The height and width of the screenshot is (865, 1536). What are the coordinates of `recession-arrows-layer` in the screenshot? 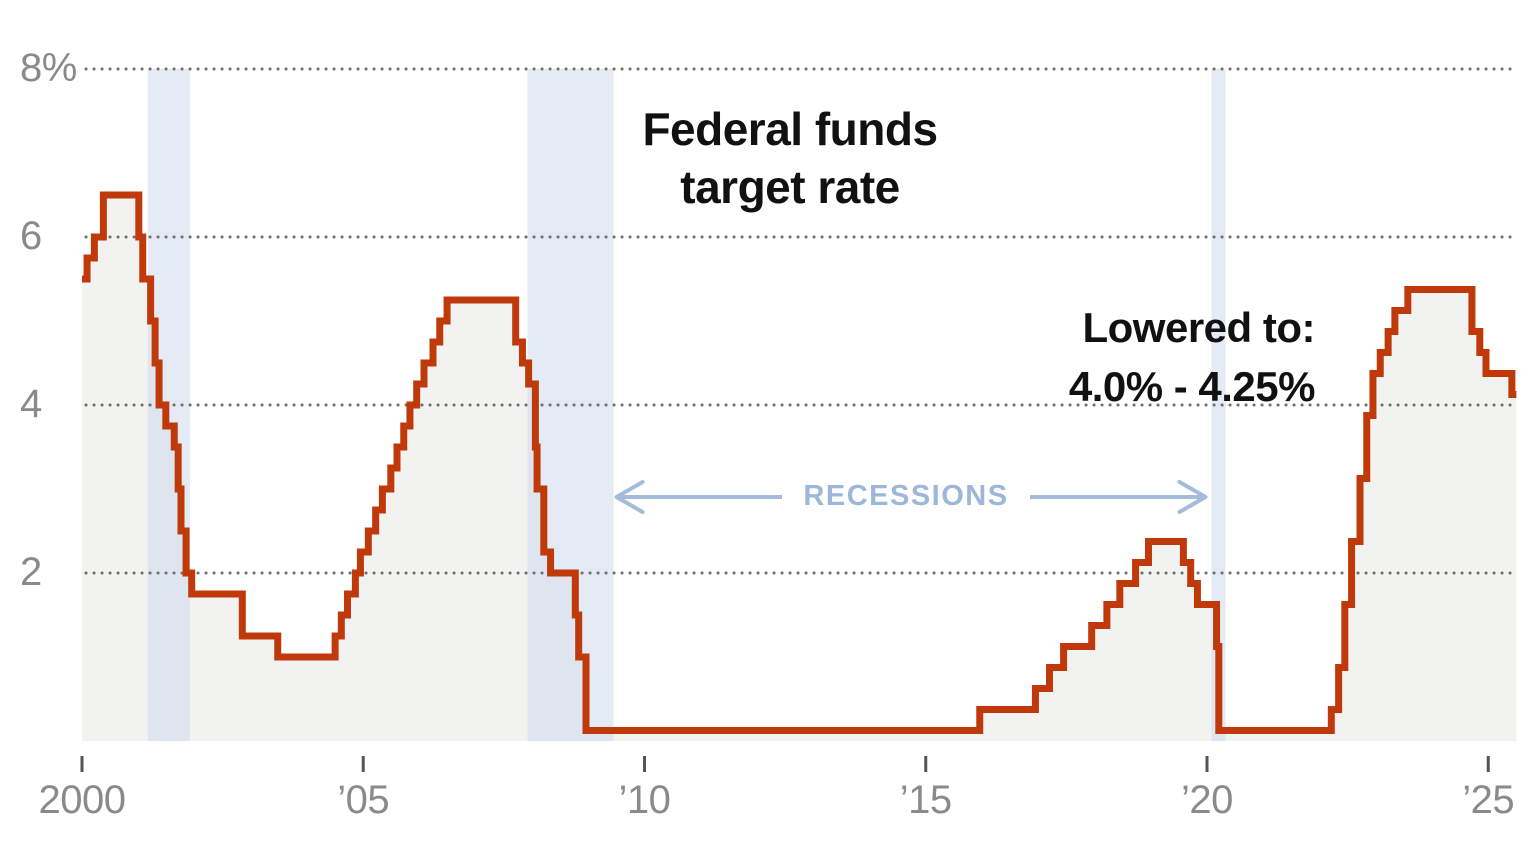 It's located at (911, 497).